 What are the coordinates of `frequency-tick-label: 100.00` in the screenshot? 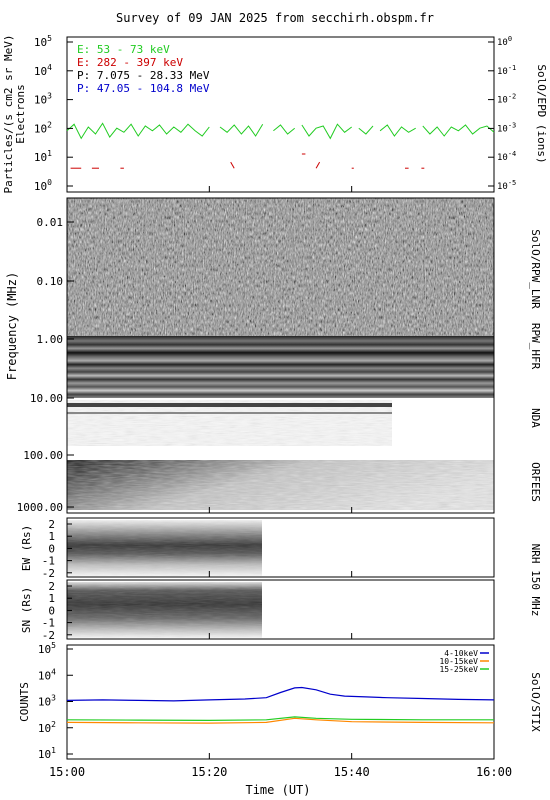 It's located at (43, 455).